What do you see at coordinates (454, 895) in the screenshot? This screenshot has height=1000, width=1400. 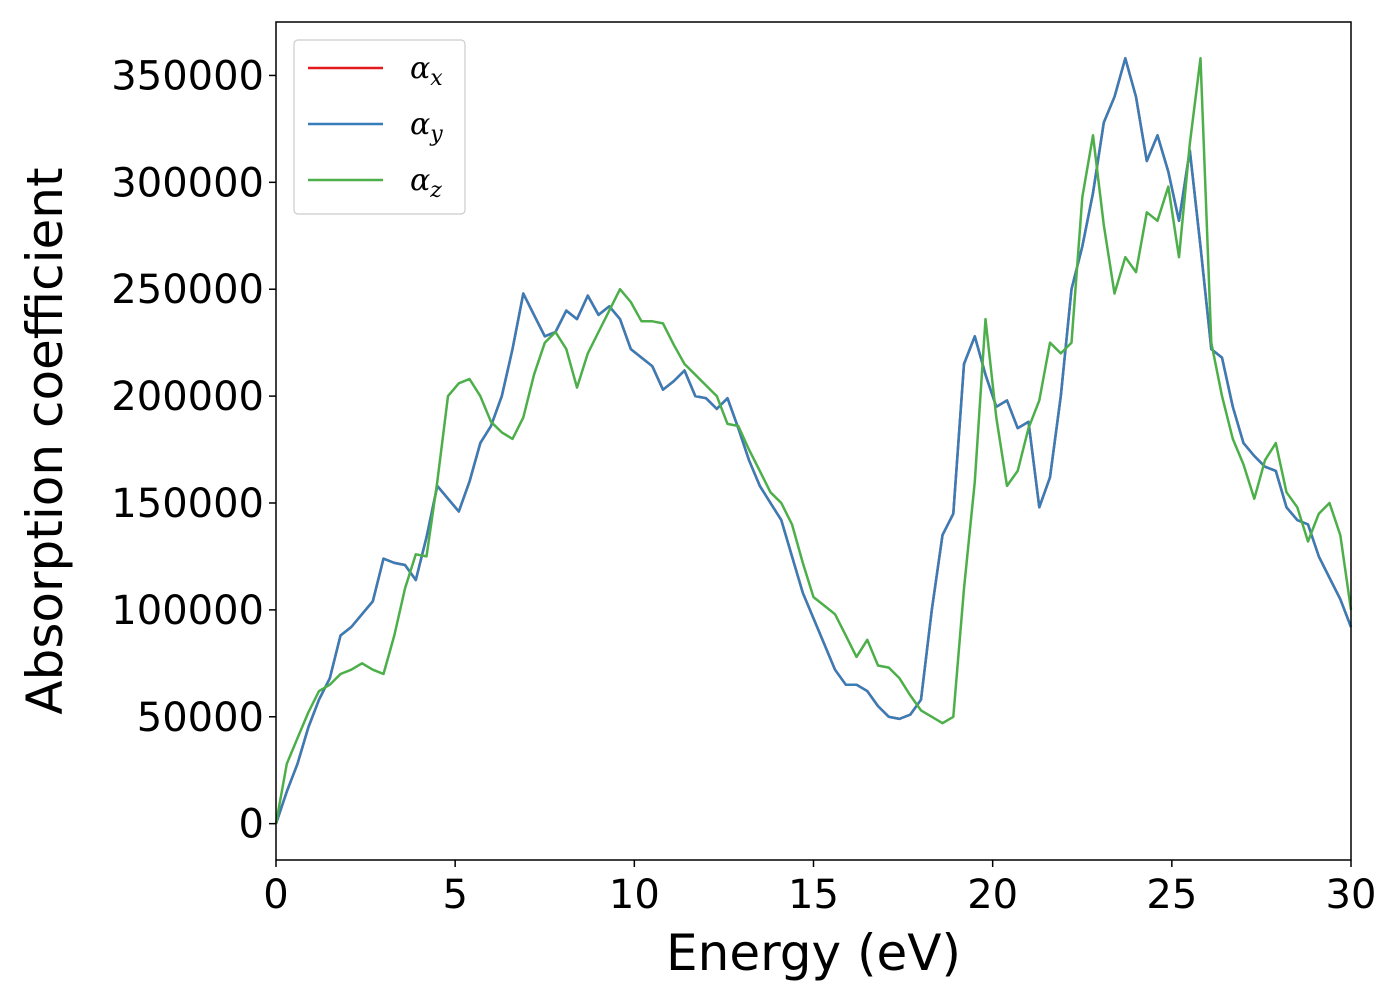 I see `x-tick-label: 5` at bounding box center [454, 895].